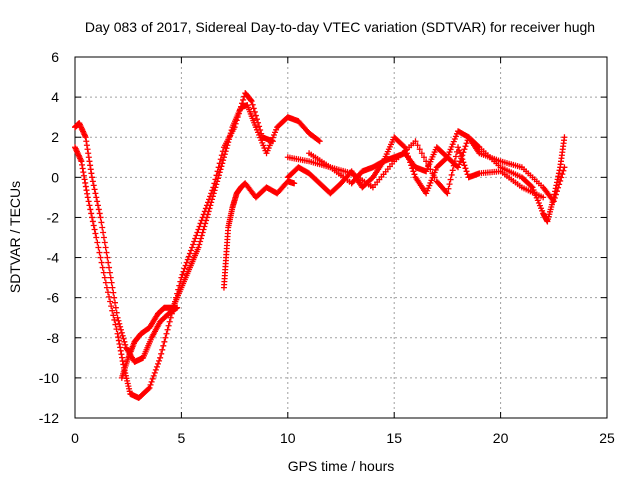 The height and width of the screenshot is (480, 640). What do you see at coordinates (49, 418) in the screenshot?
I see `y-tick-label: -12` at bounding box center [49, 418].